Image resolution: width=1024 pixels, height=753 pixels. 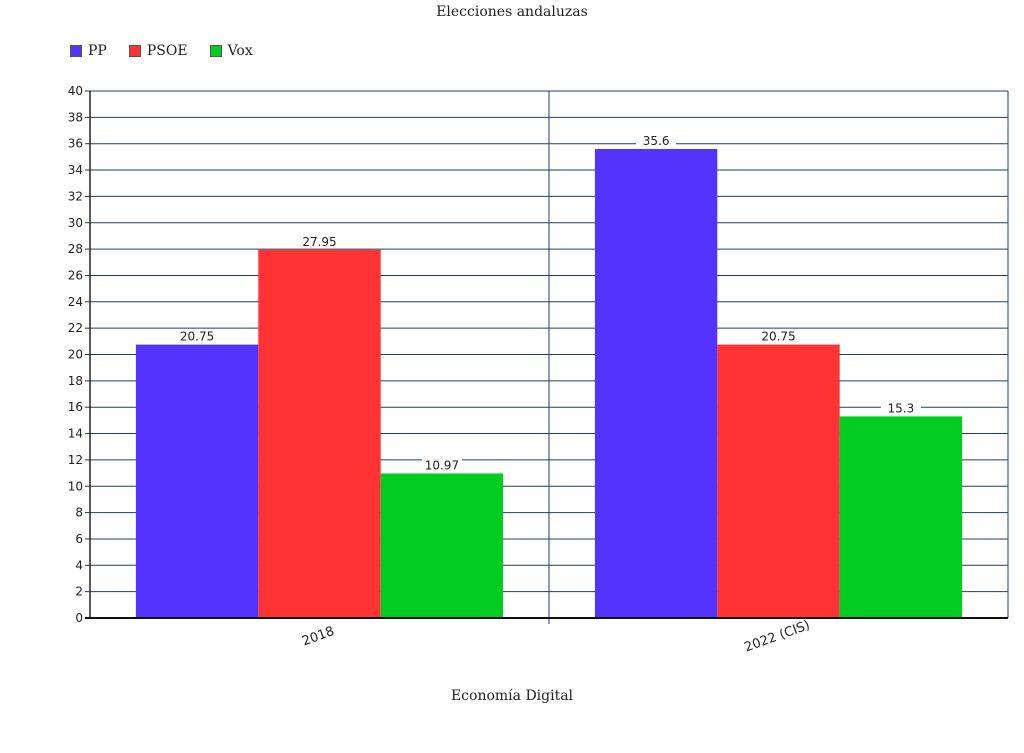 I want to click on y-tick-label: 0, so click(x=79, y=618).